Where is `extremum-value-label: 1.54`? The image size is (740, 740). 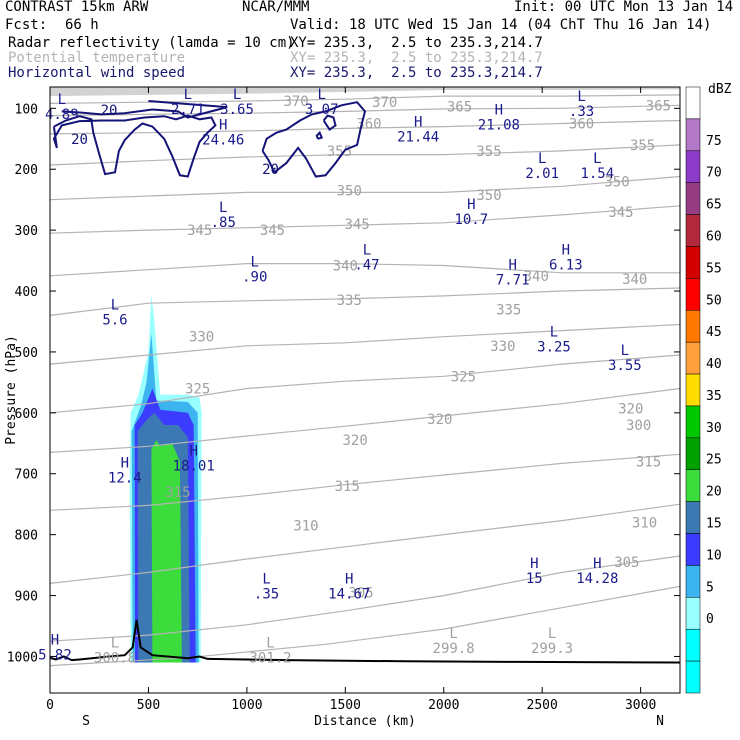
extremum-value-label: 1.54 is located at coordinates (597, 174).